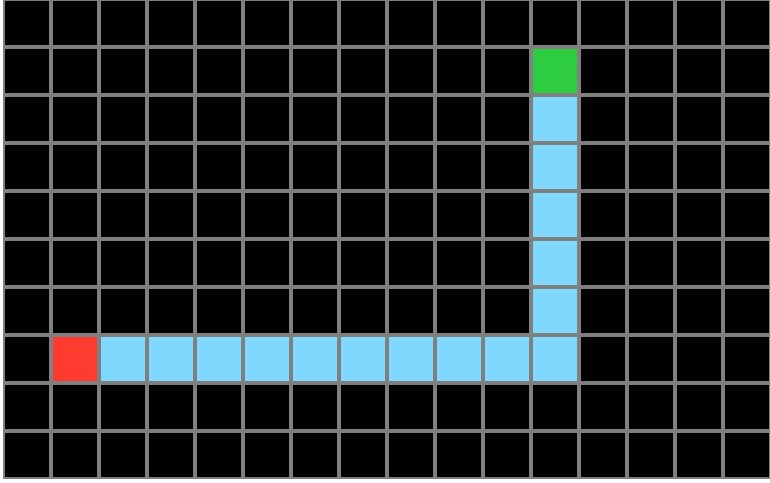  Describe the element at coordinates (75, 359) in the screenshot. I see `start-cell` at that location.